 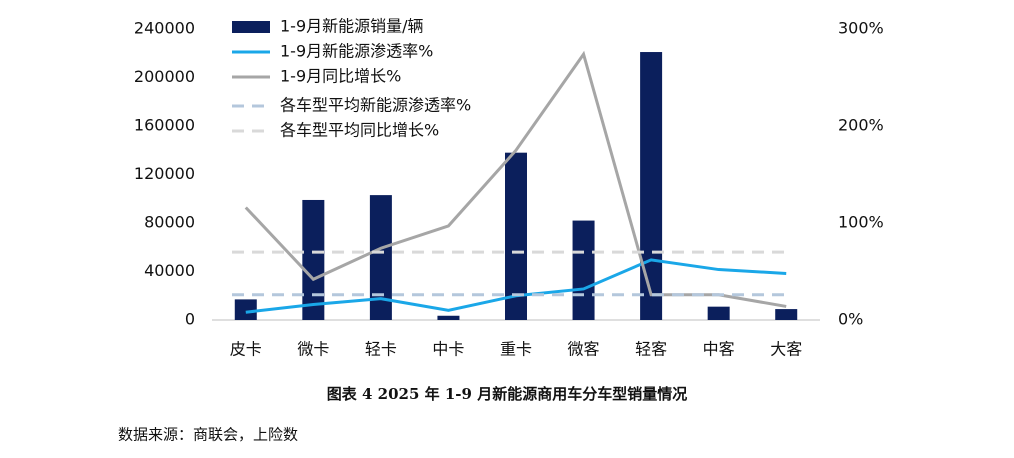 What do you see at coordinates (190, 319) in the screenshot?
I see `y-tick-label: 0` at bounding box center [190, 319].